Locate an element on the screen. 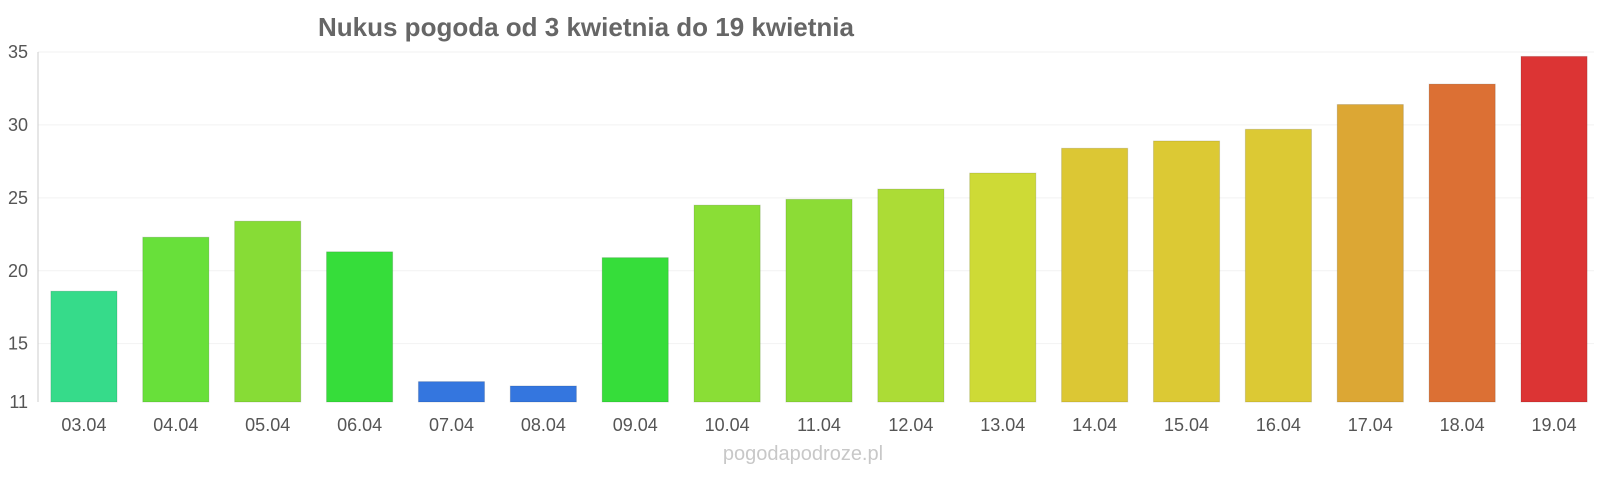 Image resolution: width=1600 pixels, height=480 pixels. x-tick-label: 05.04 is located at coordinates (267, 425).